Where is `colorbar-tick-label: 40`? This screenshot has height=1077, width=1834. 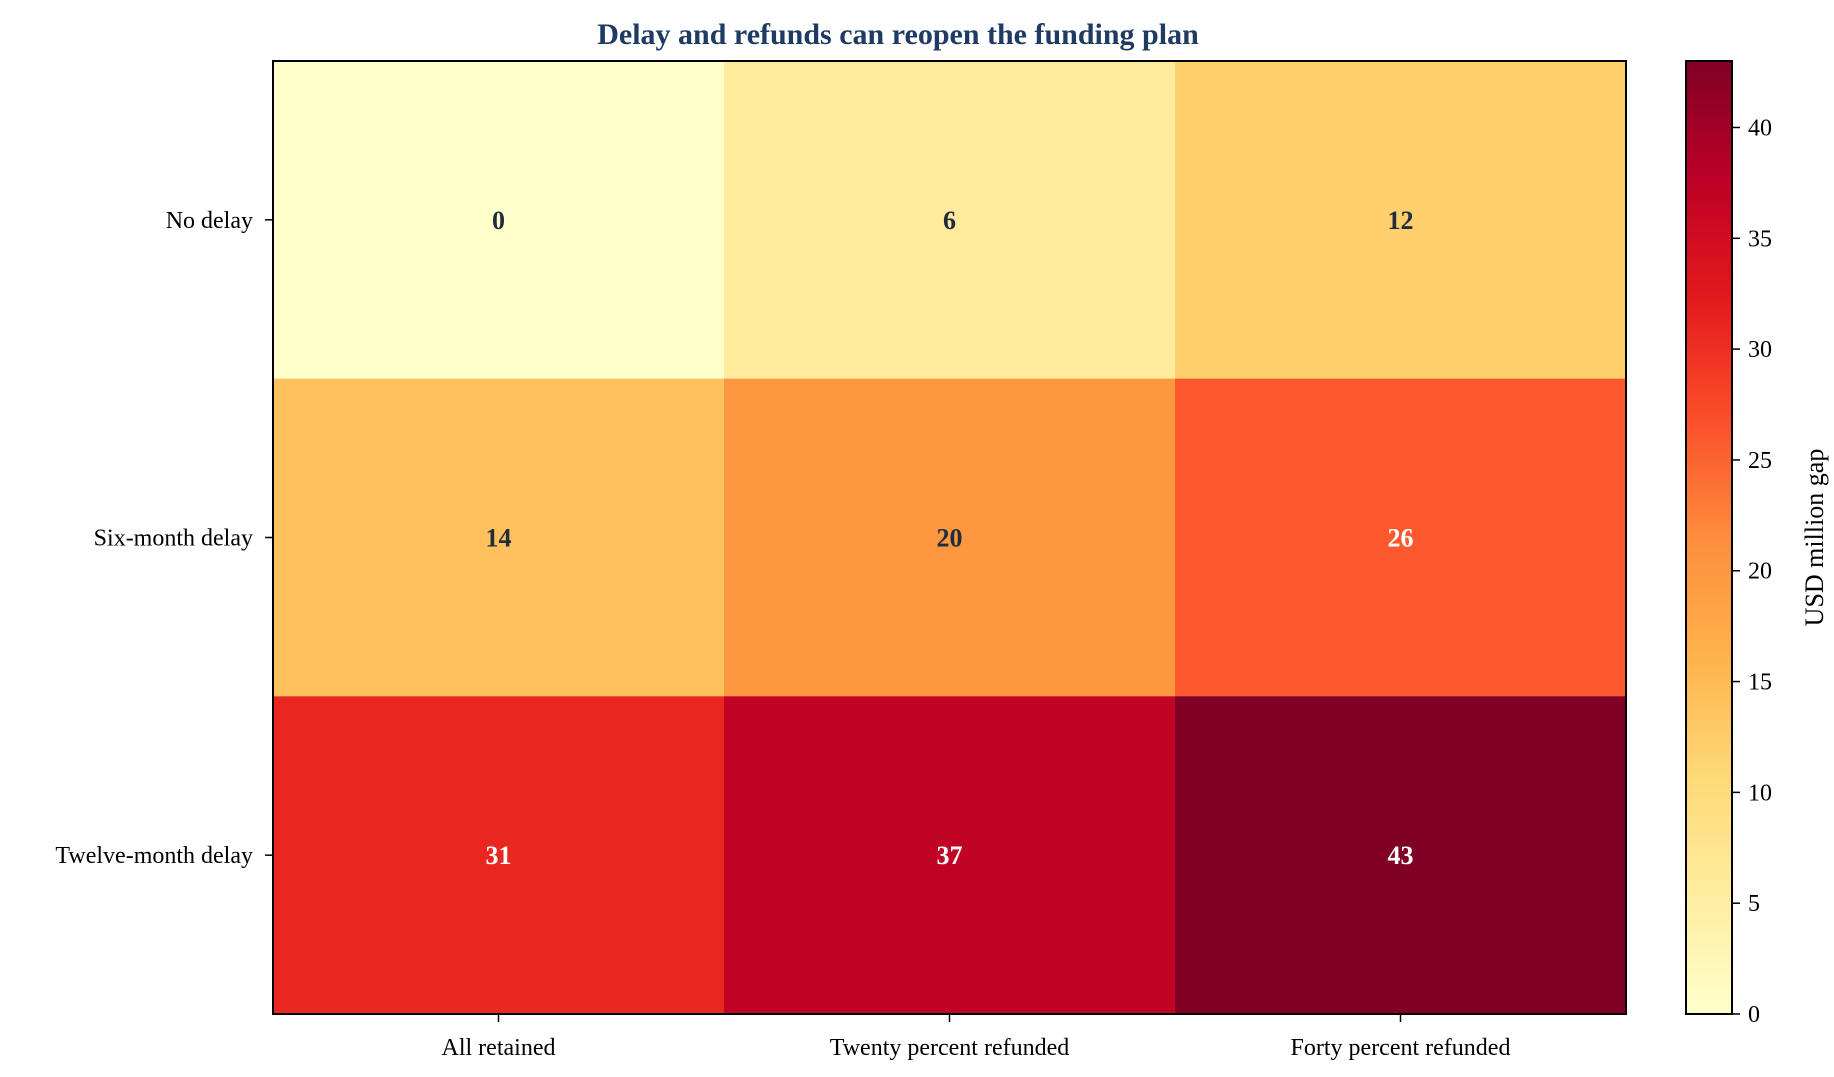
colorbar-tick-label: 40 is located at coordinates (1760, 128).